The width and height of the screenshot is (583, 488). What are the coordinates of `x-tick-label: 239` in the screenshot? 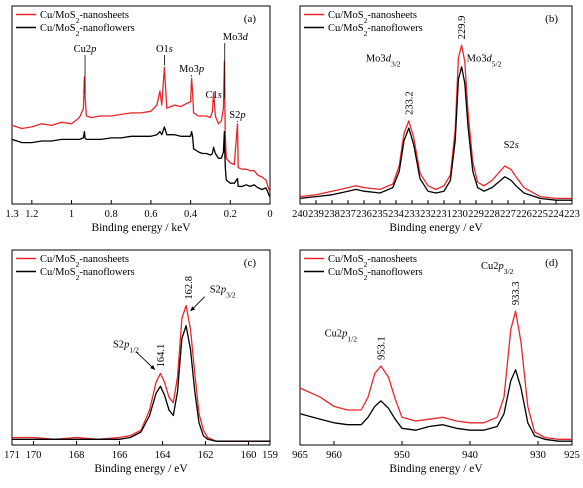 It's located at (316, 214).